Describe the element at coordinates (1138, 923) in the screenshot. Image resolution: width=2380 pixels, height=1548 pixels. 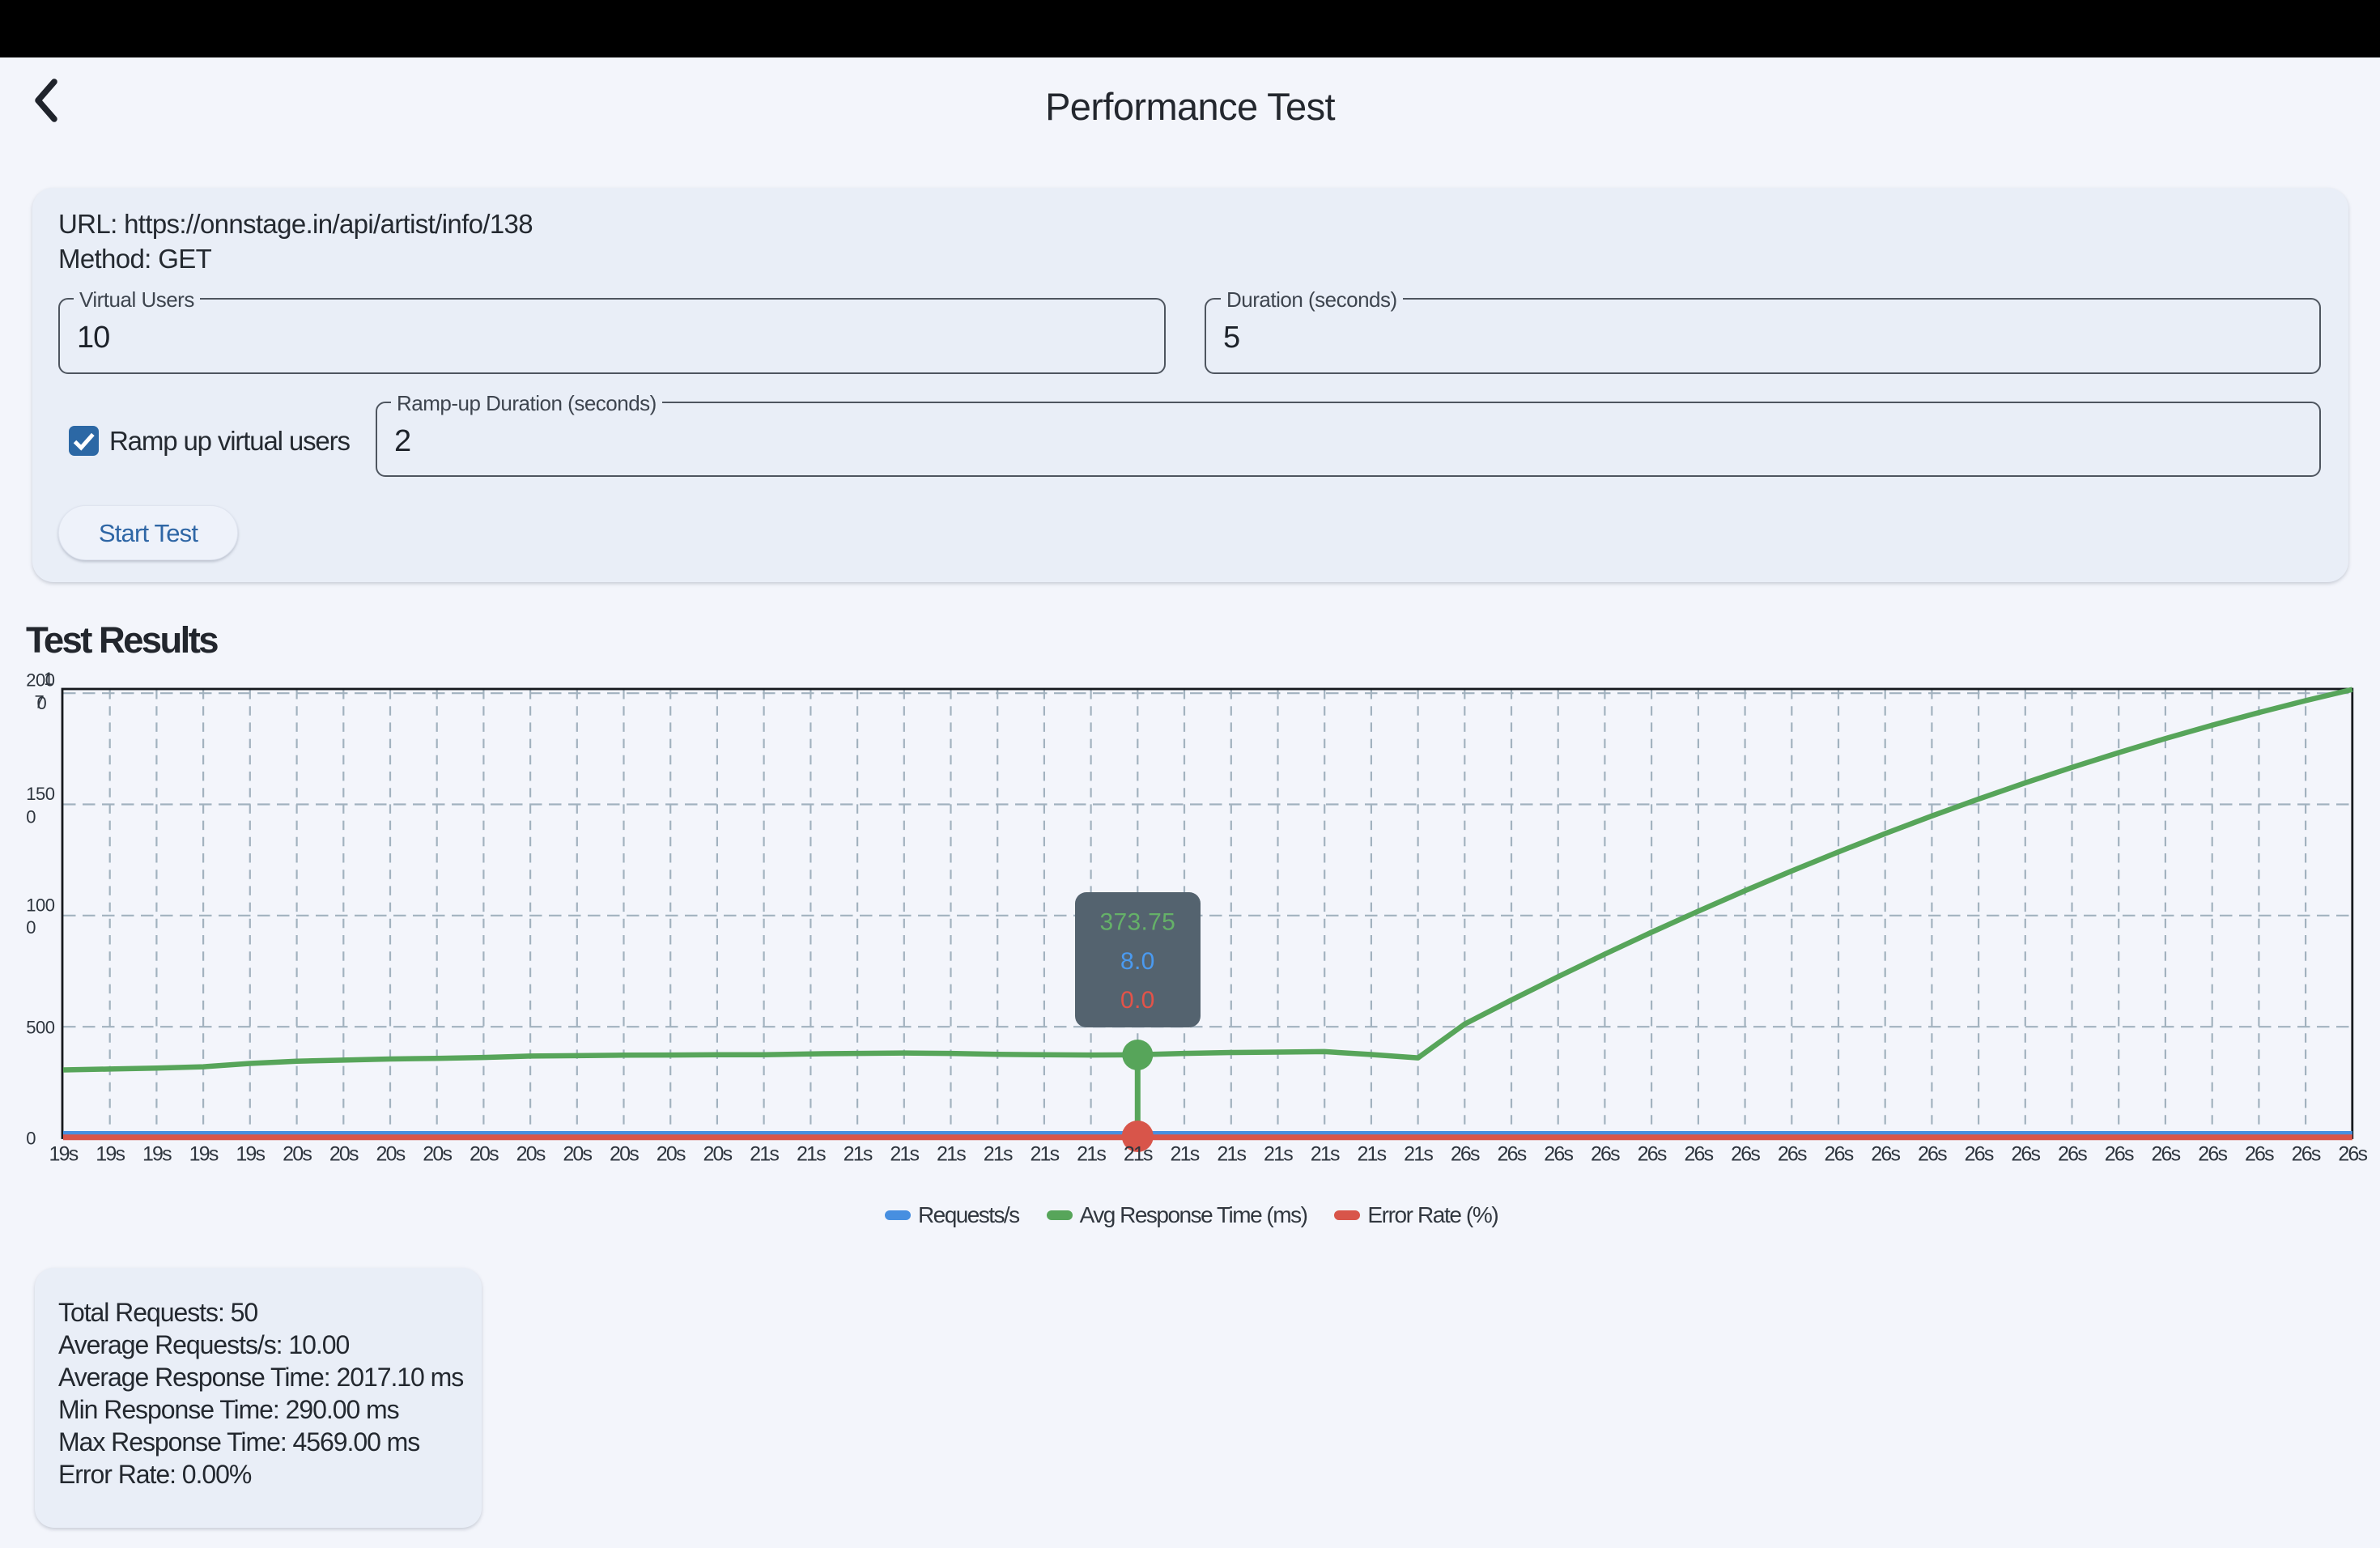
I see `svg-text: 373.75` at that location.